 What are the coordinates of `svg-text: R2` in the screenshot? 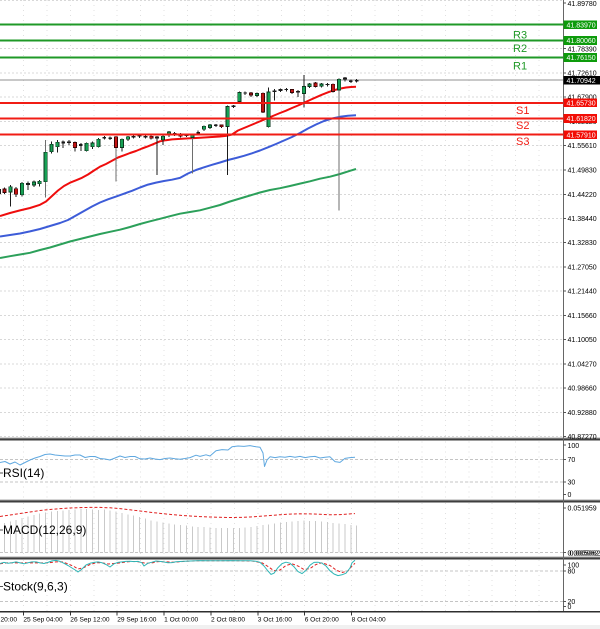 It's located at (520, 49).